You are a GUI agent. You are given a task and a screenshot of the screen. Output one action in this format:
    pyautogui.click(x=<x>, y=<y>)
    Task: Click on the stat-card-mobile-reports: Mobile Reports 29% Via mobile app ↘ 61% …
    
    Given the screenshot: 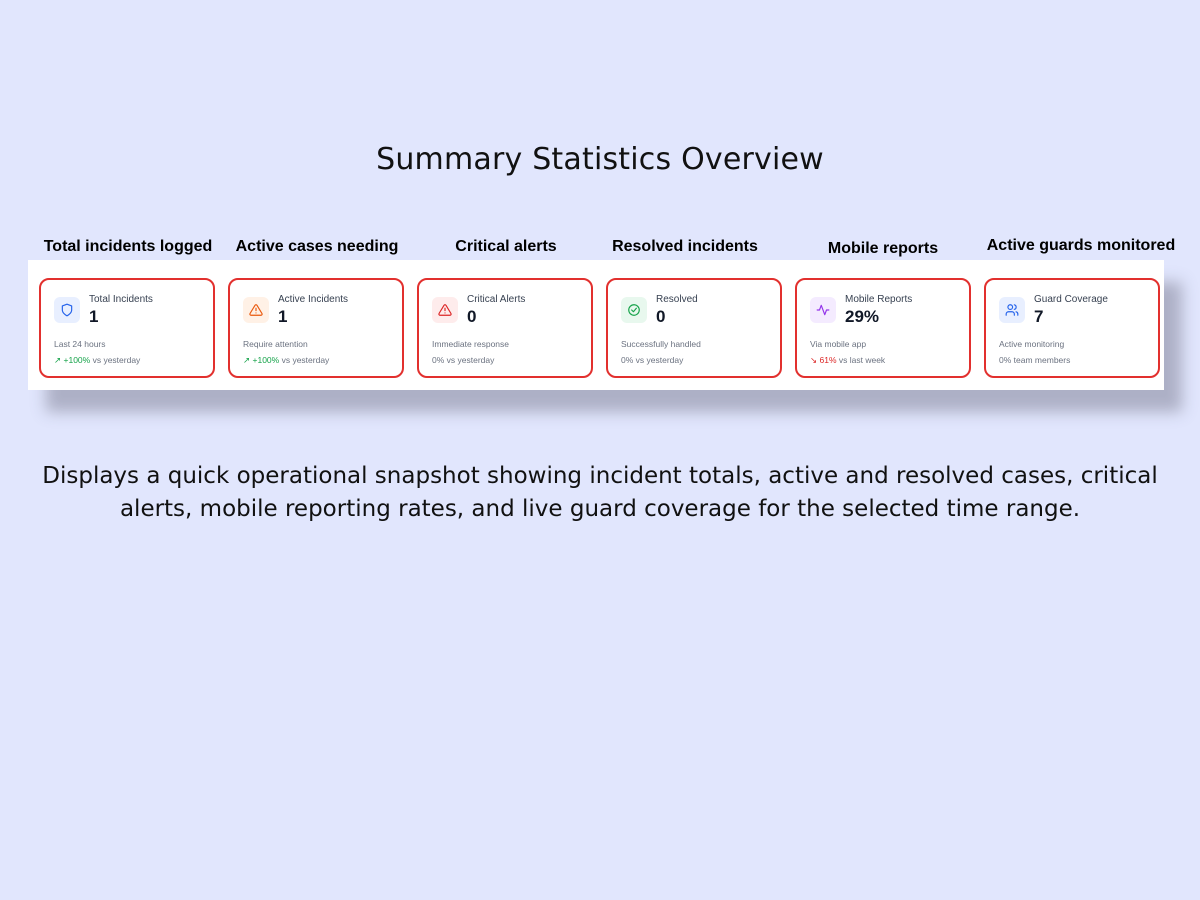 What is the action you would take?
    pyautogui.click(x=883, y=328)
    